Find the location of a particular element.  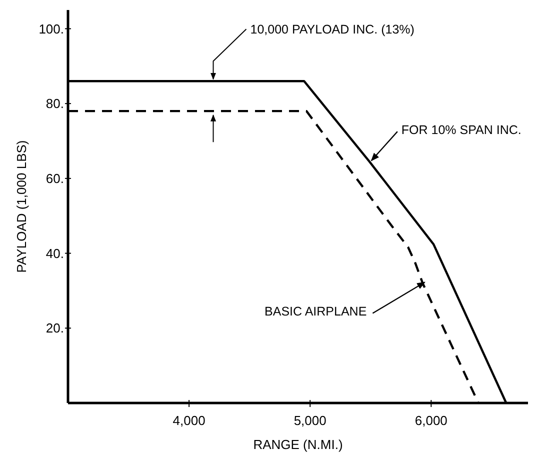

x-tick-label: 6,000 is located at coordinates (431, 420).